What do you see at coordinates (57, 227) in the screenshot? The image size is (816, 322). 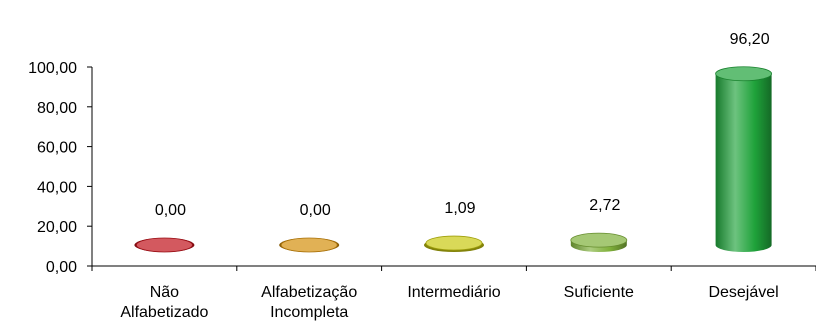 I see `y-tick-label: 20,00` at bounding box center [57, 227].